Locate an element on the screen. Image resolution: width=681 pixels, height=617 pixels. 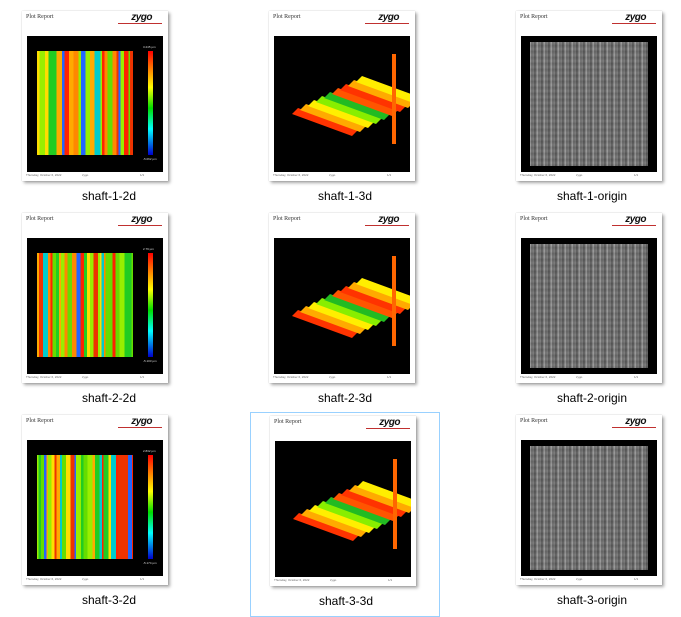
file-name-label: shaft-3-3d is located at coordinates (346, 601).